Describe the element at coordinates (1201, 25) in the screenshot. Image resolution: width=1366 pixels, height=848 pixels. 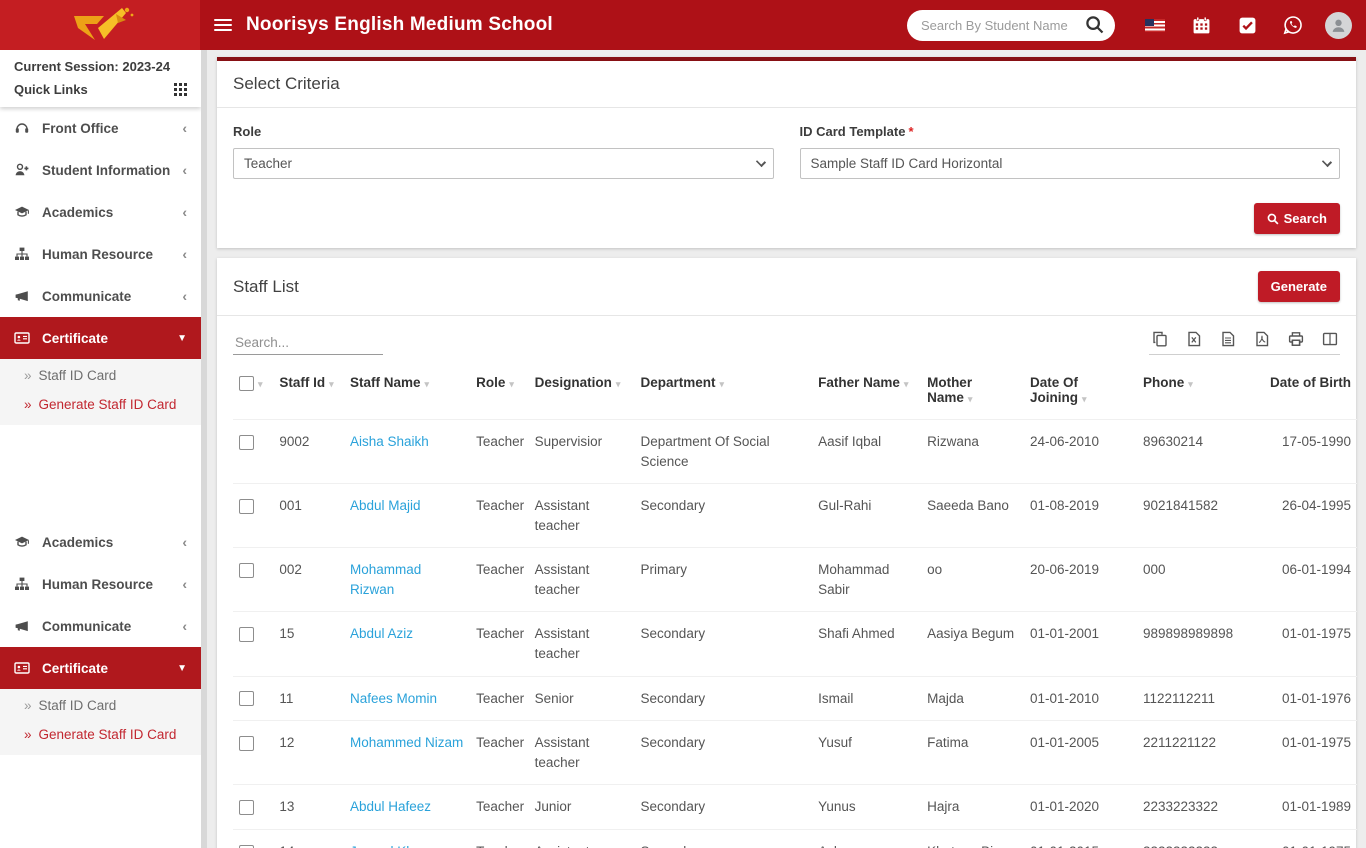
I see `calendar-icon` at that location.